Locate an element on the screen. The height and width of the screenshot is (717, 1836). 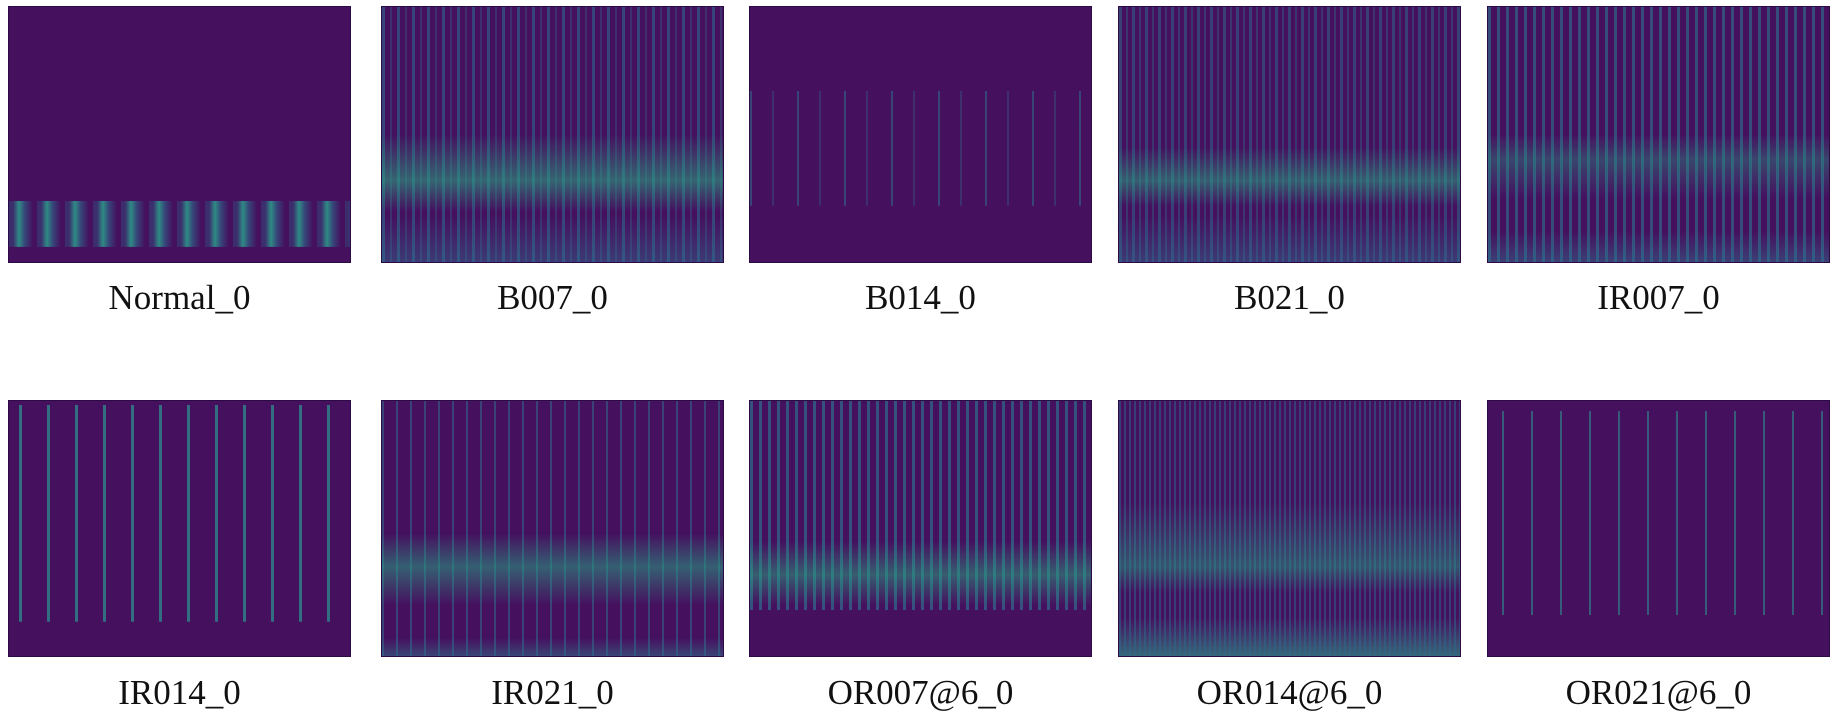
panel-label: IR007_0 is located at coordinates (1658, 297).